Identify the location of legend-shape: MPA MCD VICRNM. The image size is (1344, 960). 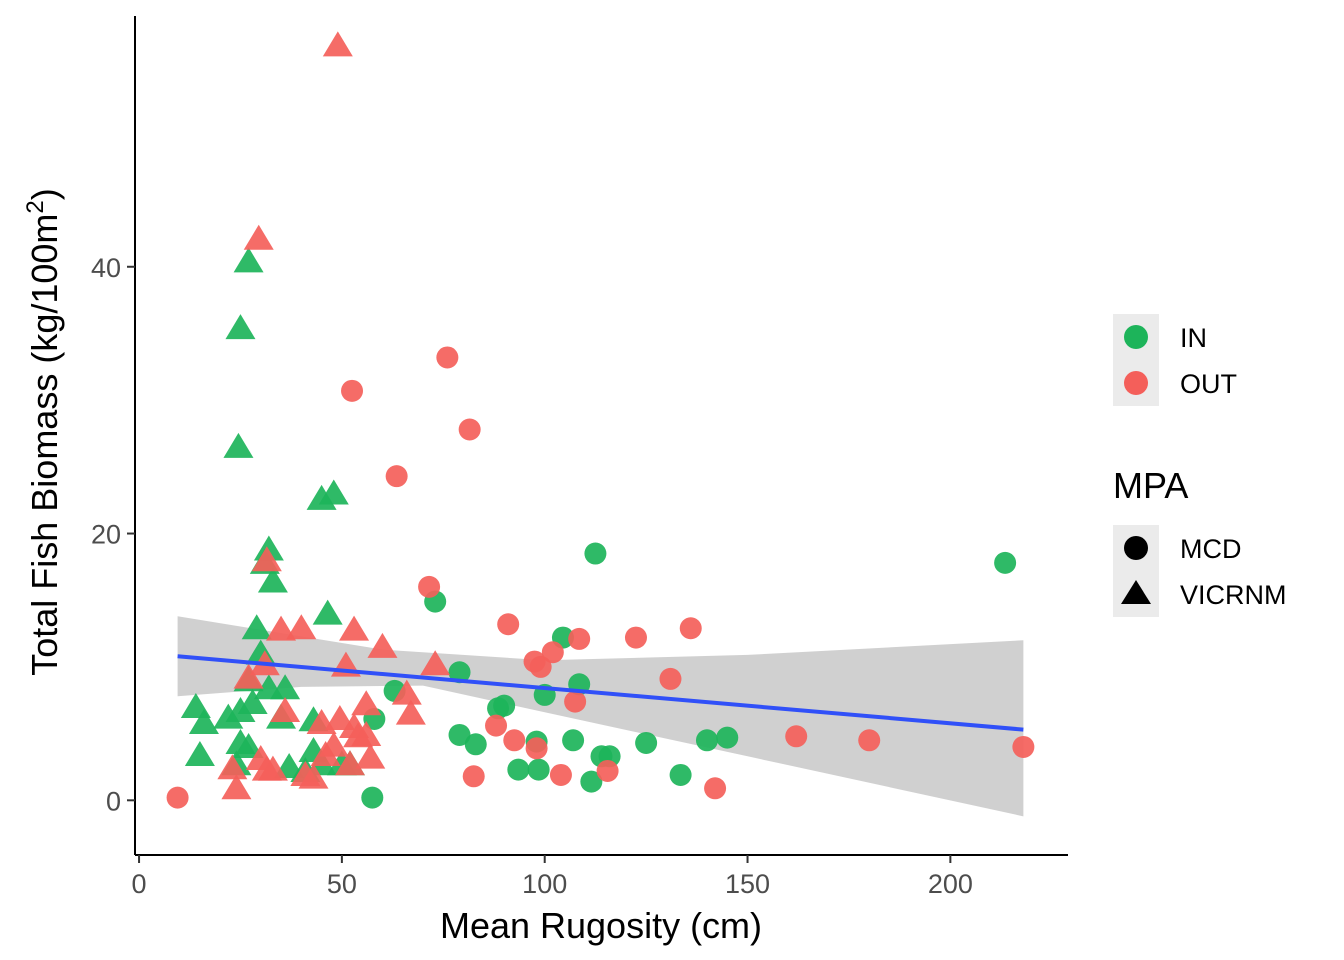
(1200, 541).